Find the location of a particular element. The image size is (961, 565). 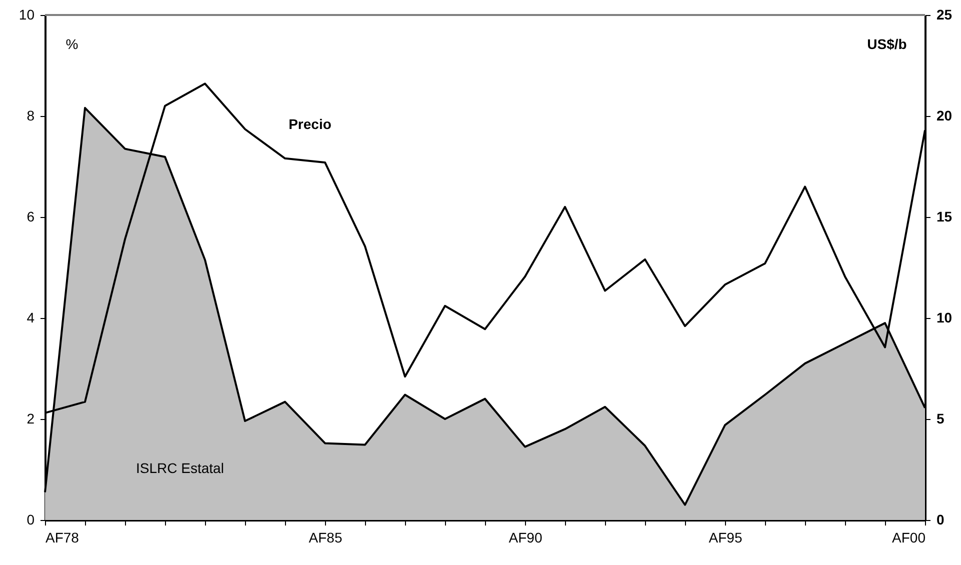

y2-tick-label: 25 is located at coordinates (944, 14).